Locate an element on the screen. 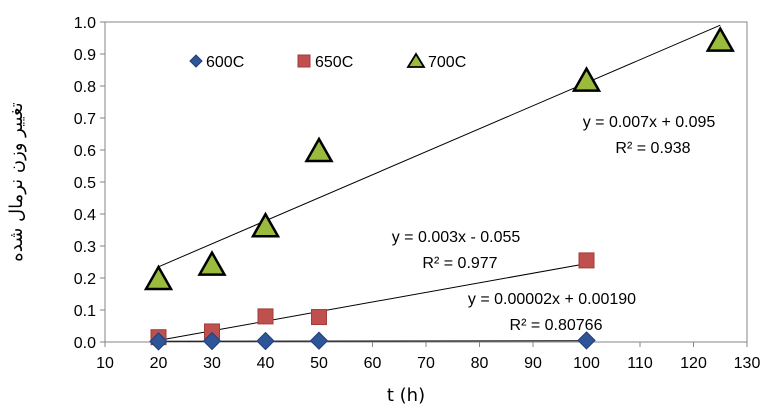  r-squared-label-650C: R² = 0.977 is located at coordinates (459, 263).